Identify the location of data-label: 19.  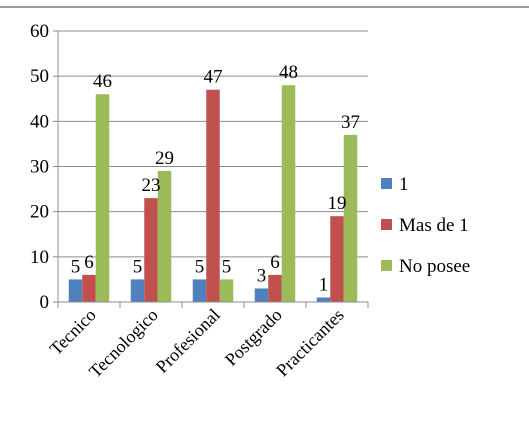
(337, 203).